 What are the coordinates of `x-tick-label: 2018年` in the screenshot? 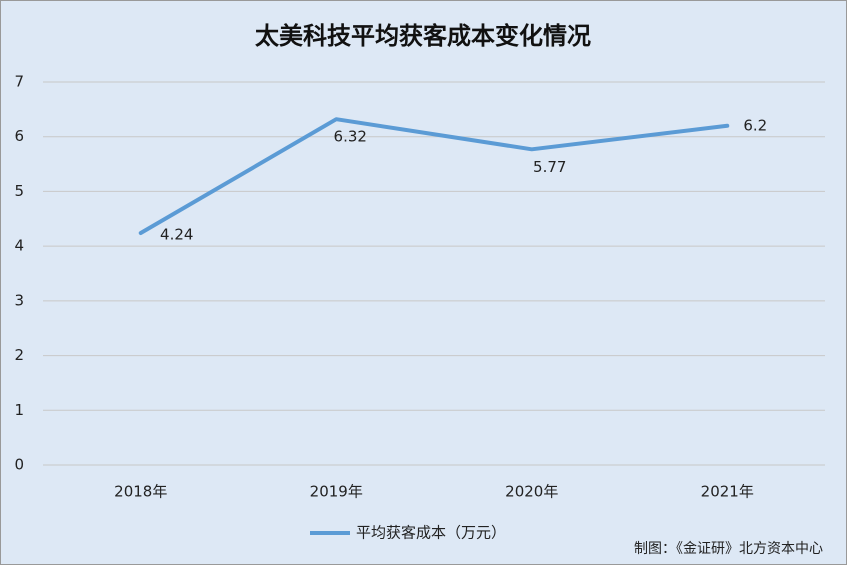 It's located at (140, 492).